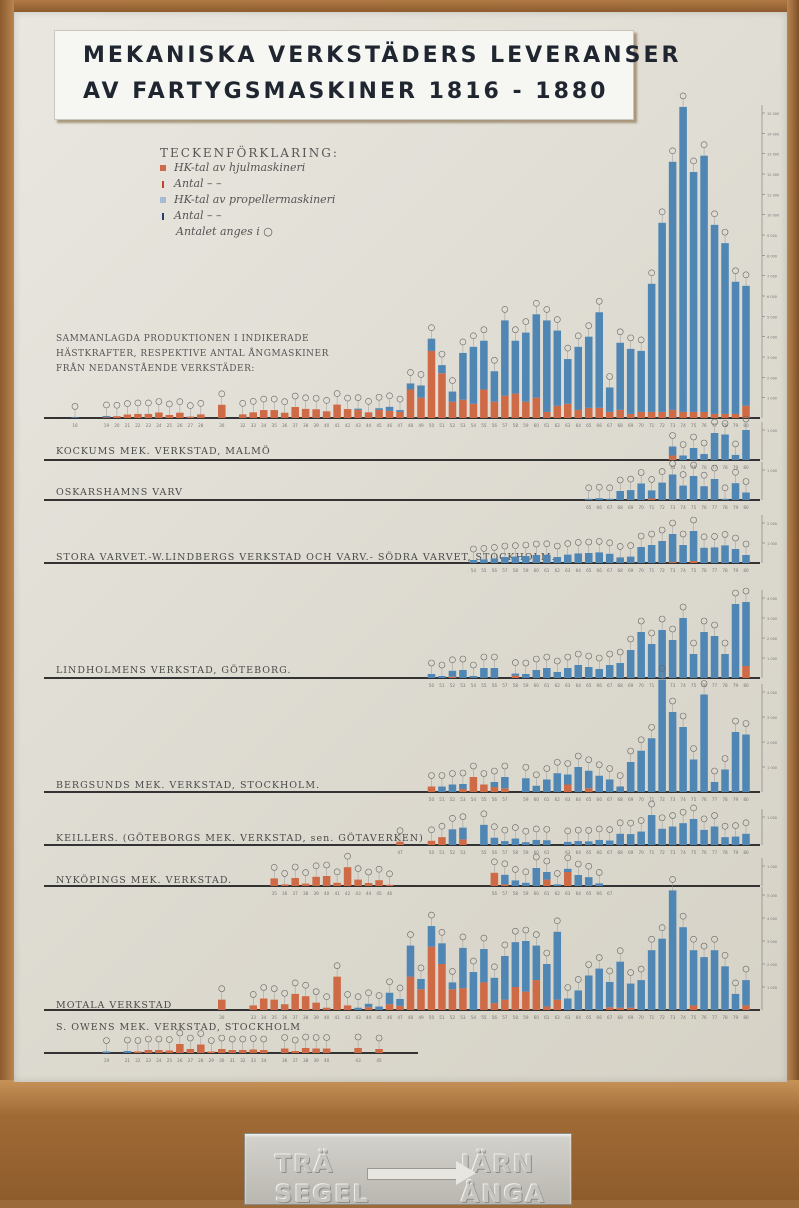 Image resolution: width=799 pixels, height=1208 pixels. What do you see at coordinates (316, 893) in the screenshot?
I see `x-tick-label: 39` at bounding box center [316, 893].